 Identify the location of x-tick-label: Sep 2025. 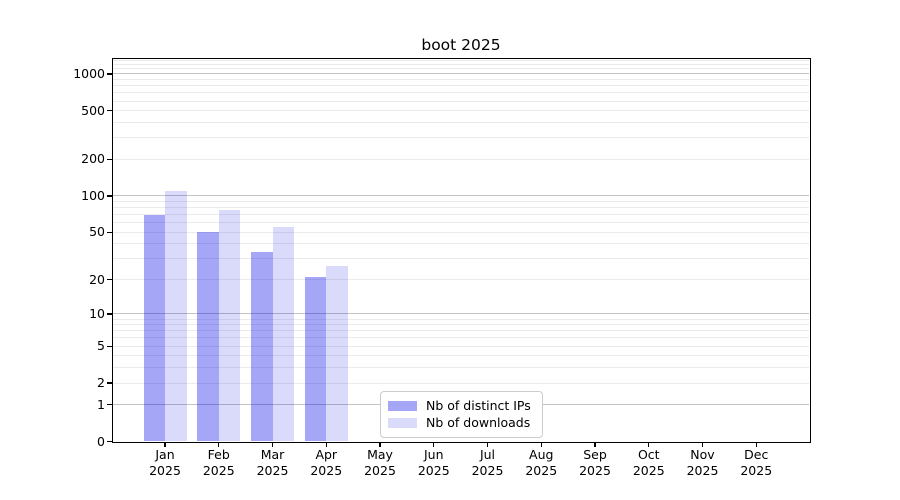
(595, 463).